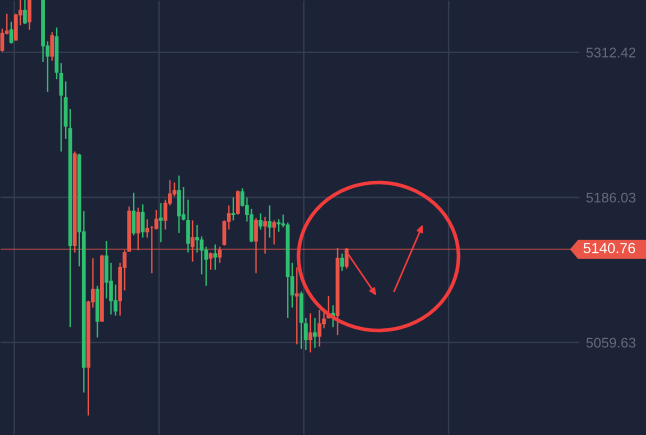 The image size is (646, 435). What do you see at coordinates (610, 248) in the screenshot?
I see `ref-line-label: 5140.76` at bounding box center [610, 248].